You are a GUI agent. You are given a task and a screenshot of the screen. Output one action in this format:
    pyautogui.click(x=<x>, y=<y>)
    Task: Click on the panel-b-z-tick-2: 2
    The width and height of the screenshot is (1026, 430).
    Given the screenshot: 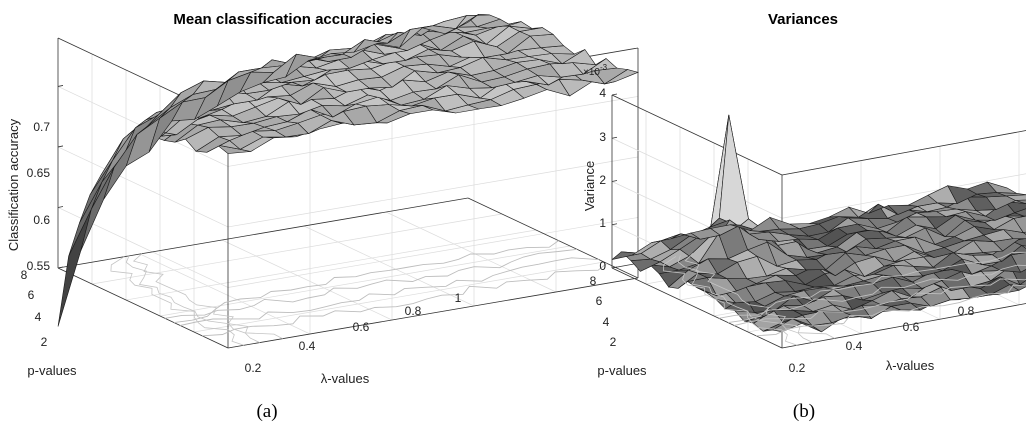 What is the action you would take?
    pyautogui.click(x=602, y=180)
    